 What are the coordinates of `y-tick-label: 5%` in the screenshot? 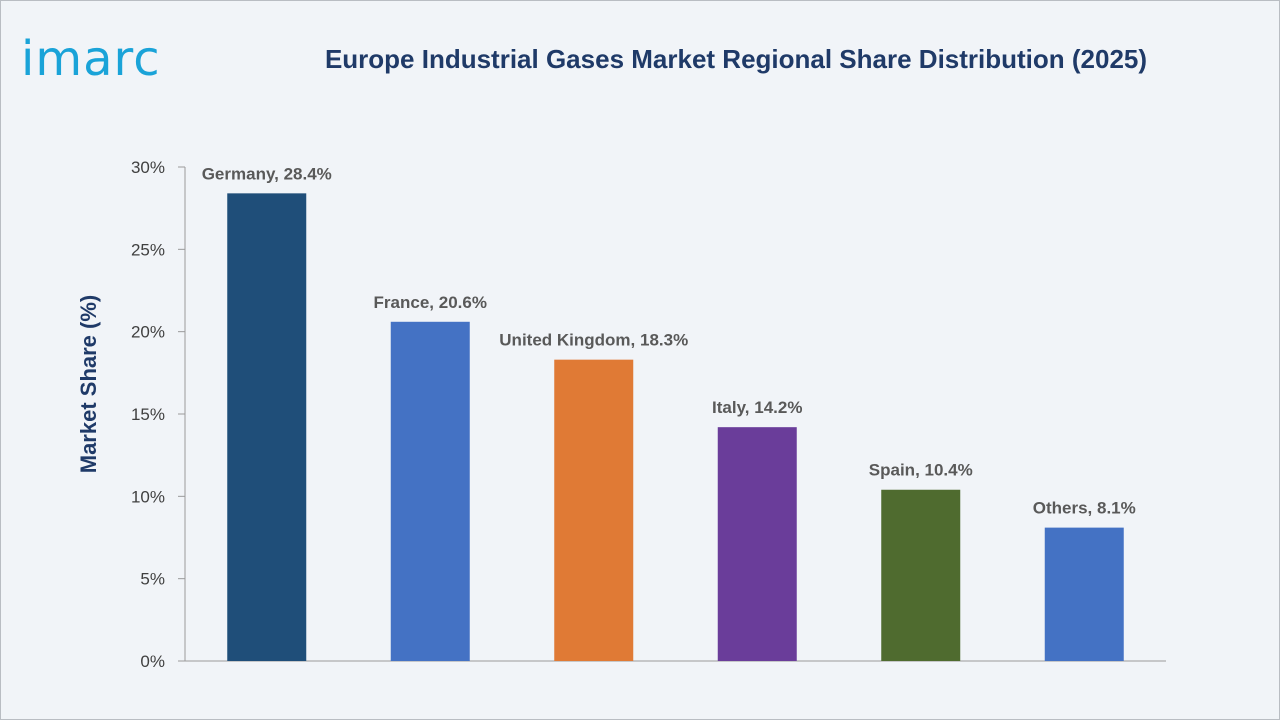 It's located at (152, 579).